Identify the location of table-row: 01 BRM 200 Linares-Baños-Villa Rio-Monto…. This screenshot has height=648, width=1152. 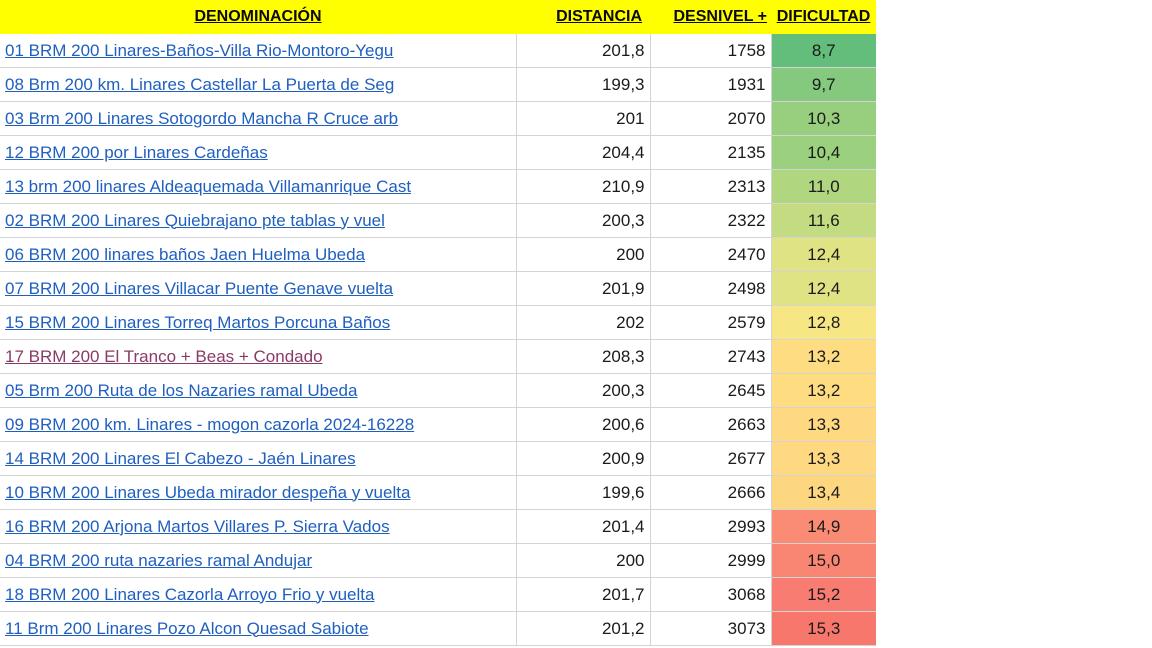
(438, 51).